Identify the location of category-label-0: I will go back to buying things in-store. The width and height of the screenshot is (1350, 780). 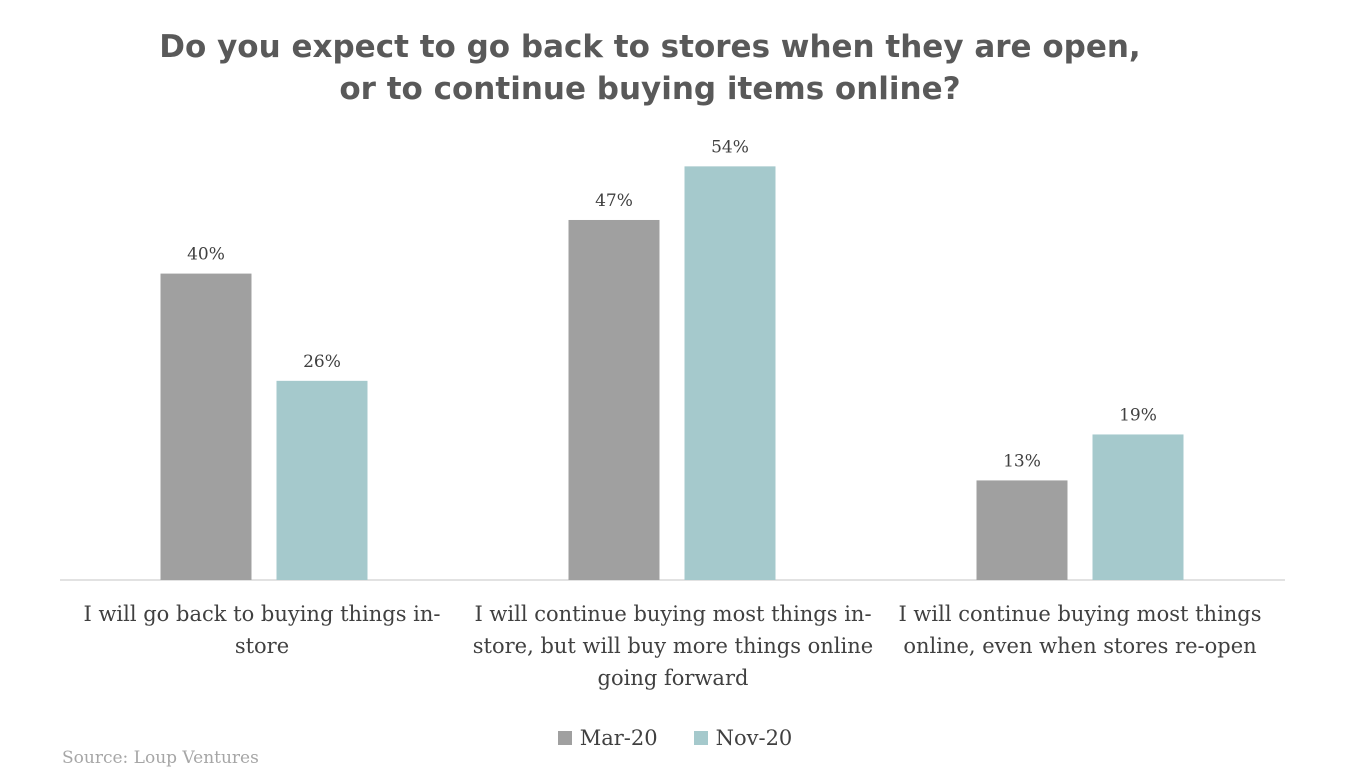
(262, 630).